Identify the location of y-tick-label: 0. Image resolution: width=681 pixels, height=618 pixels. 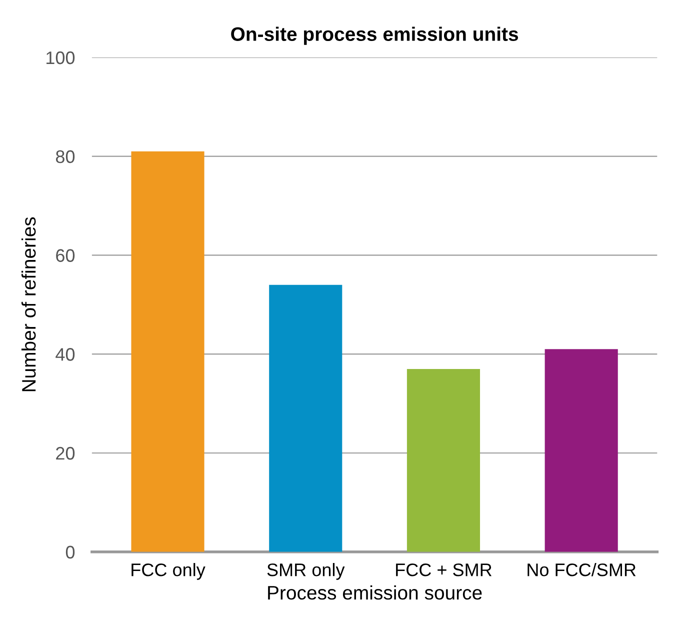
(70, 552).